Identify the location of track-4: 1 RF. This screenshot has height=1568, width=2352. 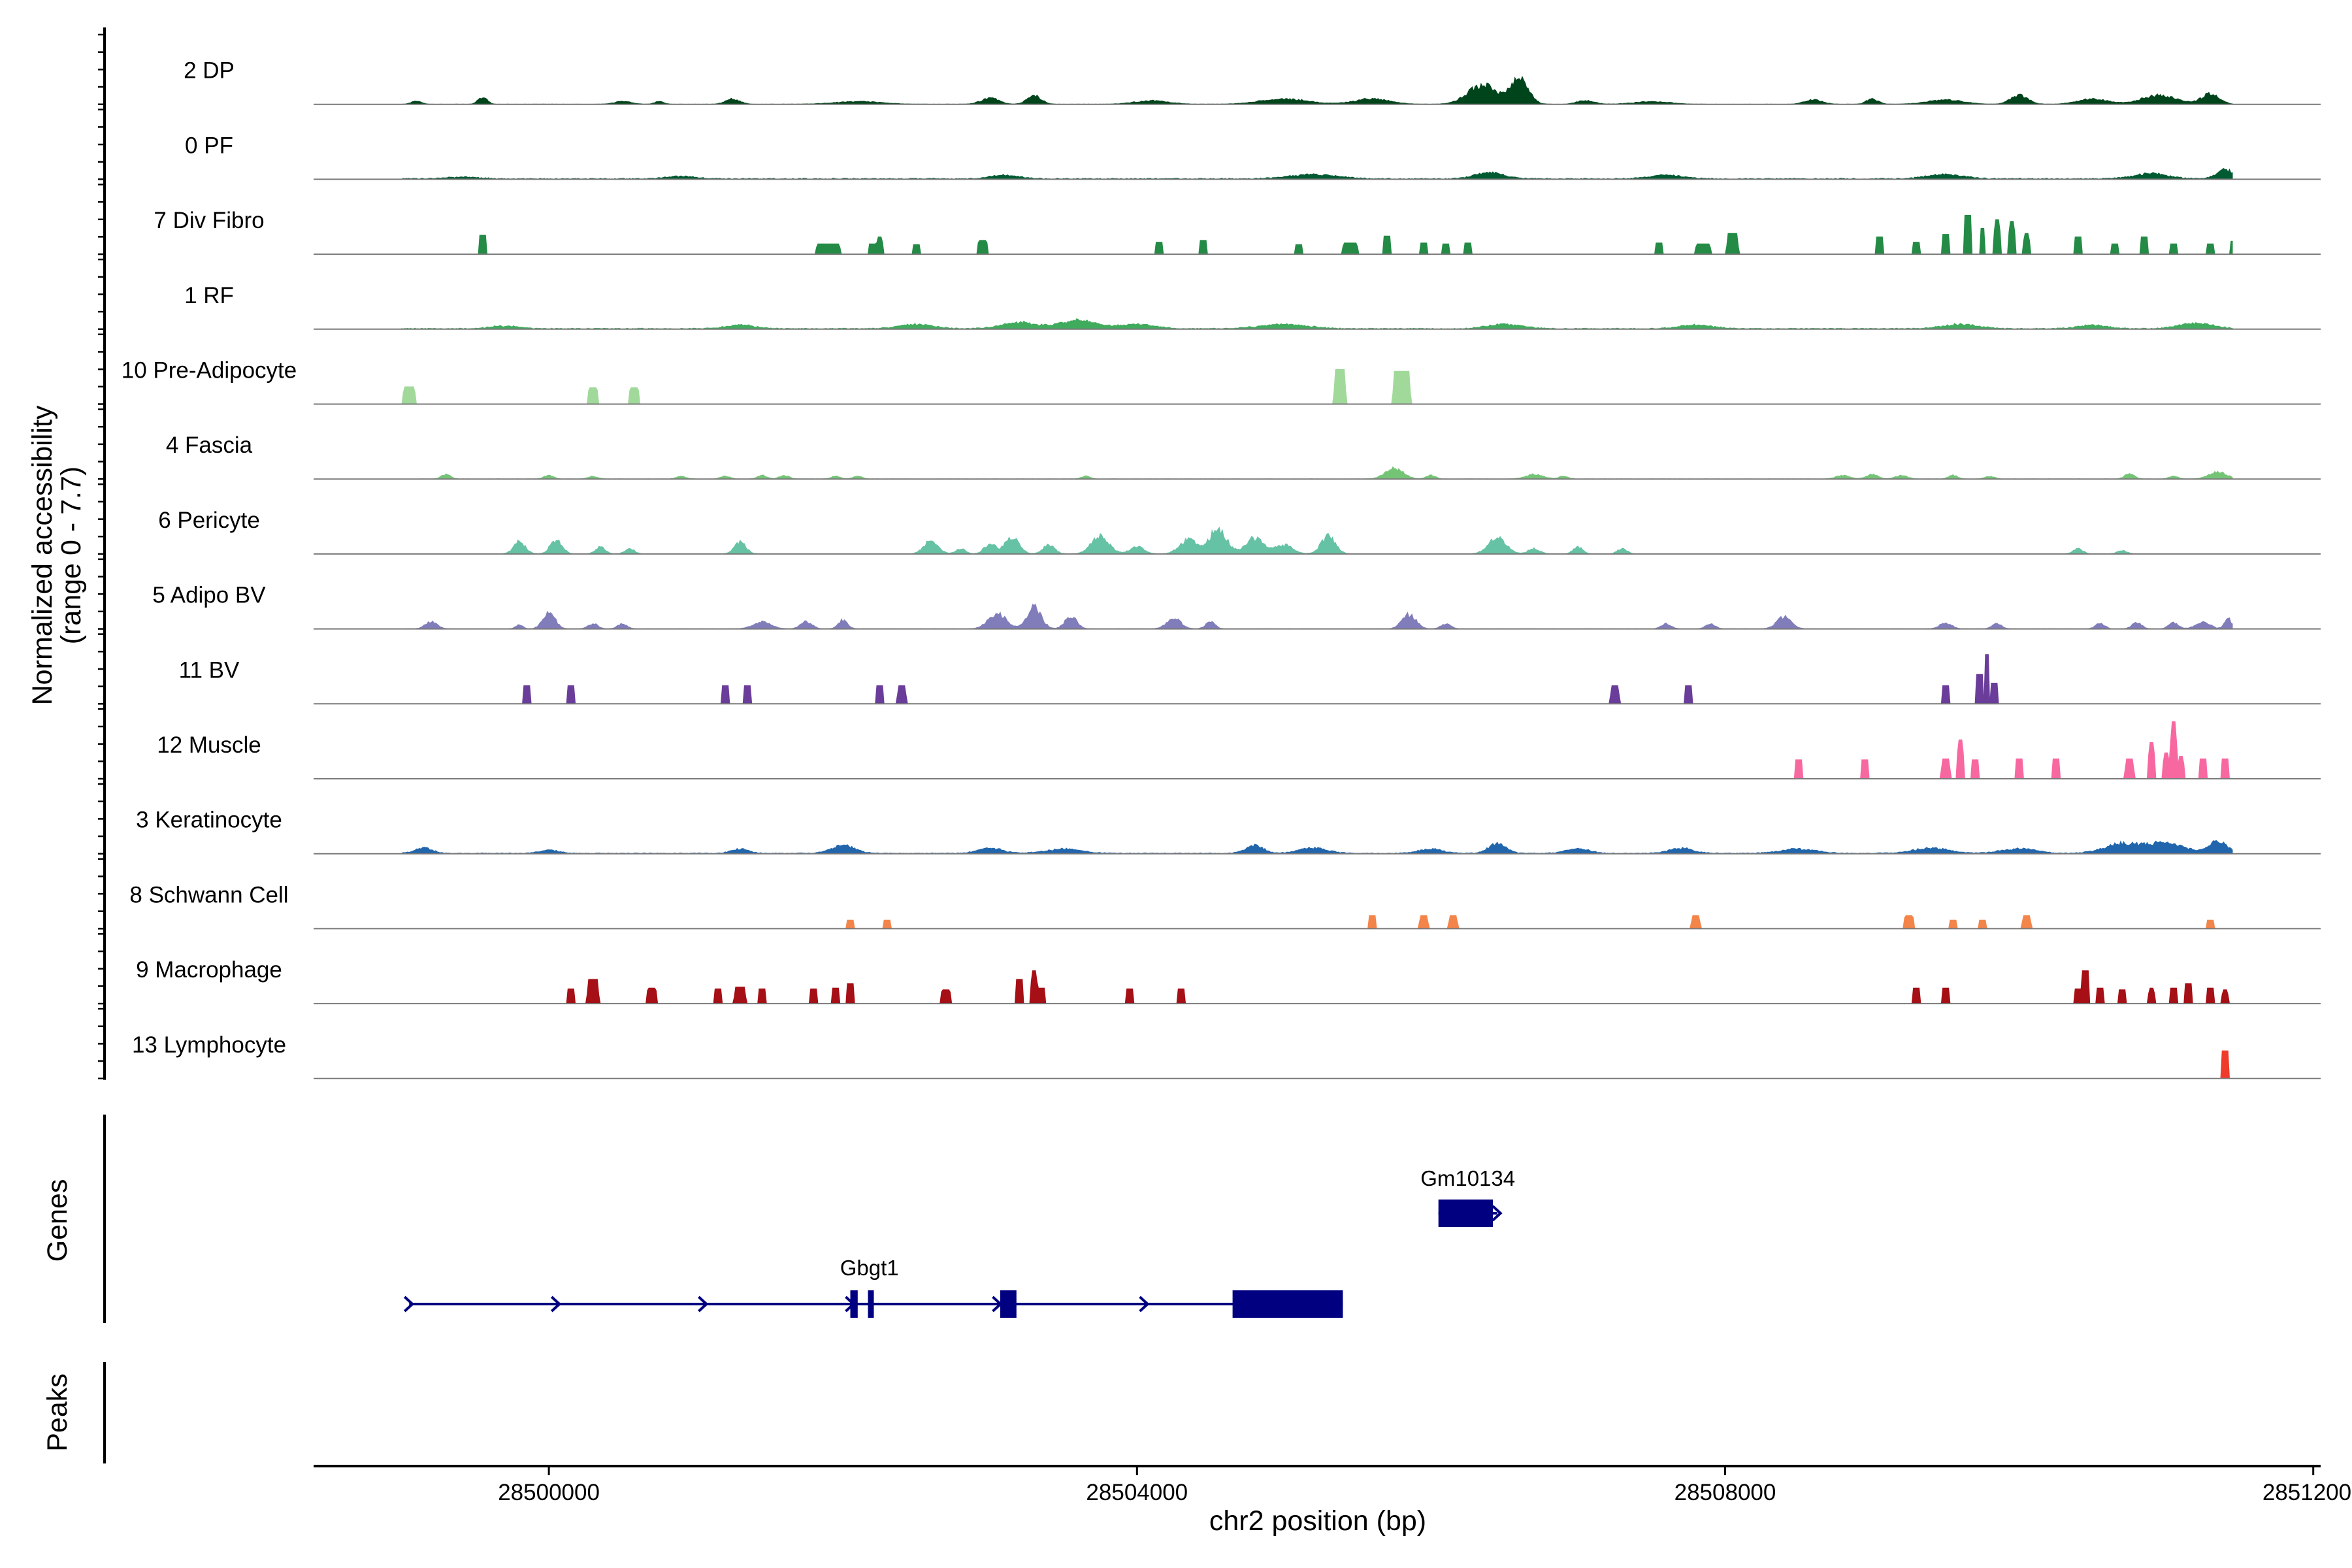
(1252, 306).